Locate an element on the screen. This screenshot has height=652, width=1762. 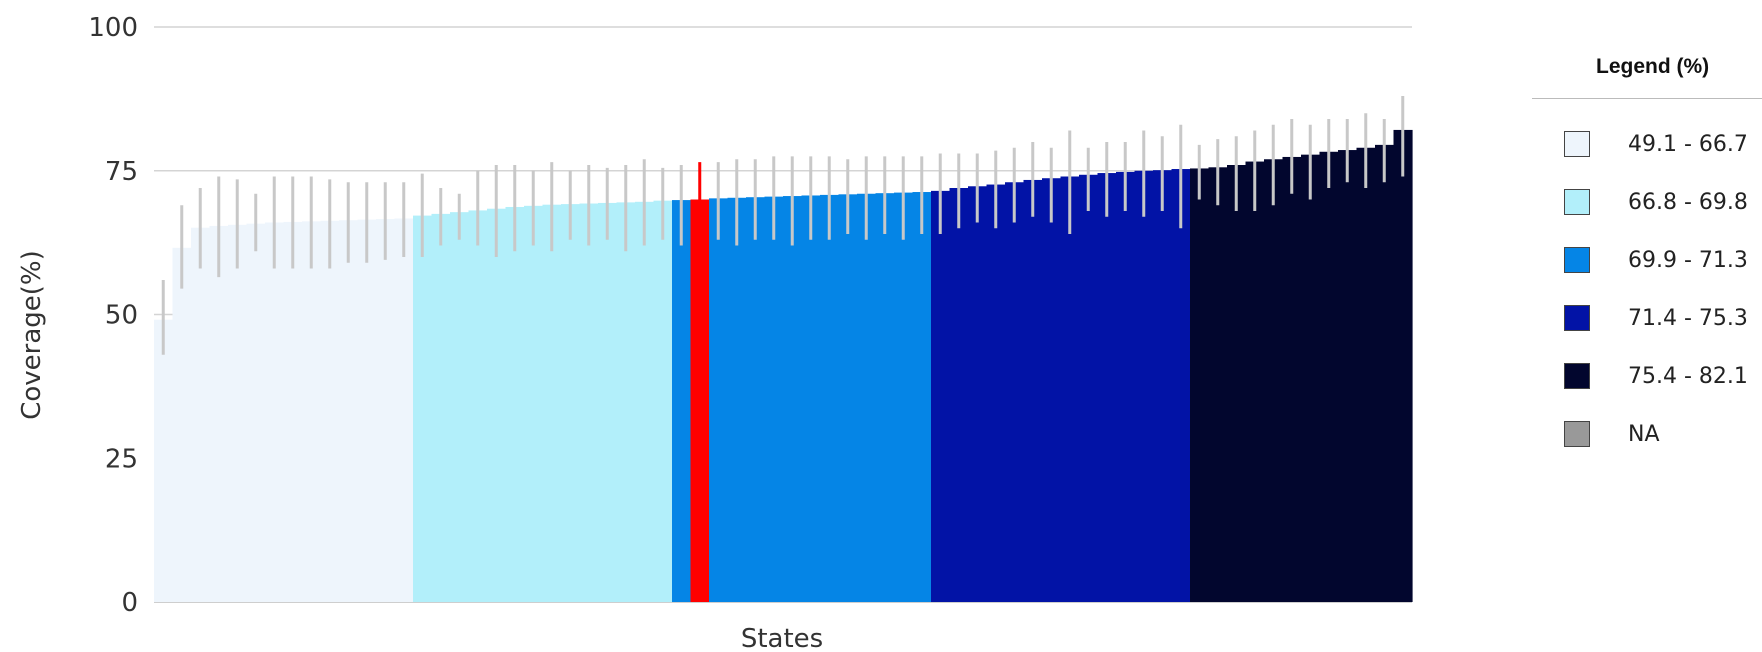
legend-label: 75.4 - 82.1 is located at coordinates (1688, 376).